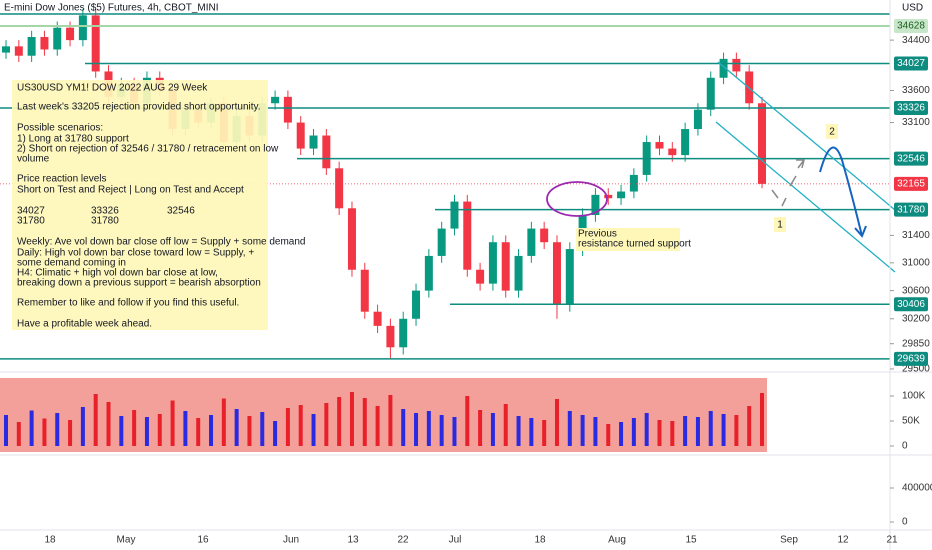 The image size is (932, 550). I want to click on y-tick-label: 33600, so click(916, 90).